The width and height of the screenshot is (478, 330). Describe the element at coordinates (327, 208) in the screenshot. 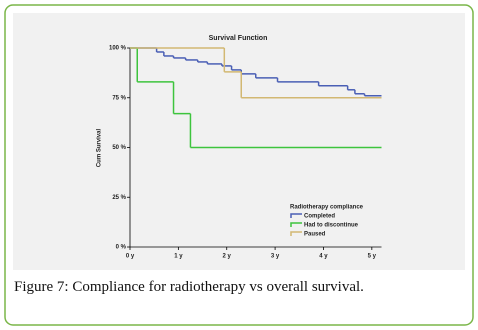

I see `legend-title: Radiotherapy compliance` at that location.